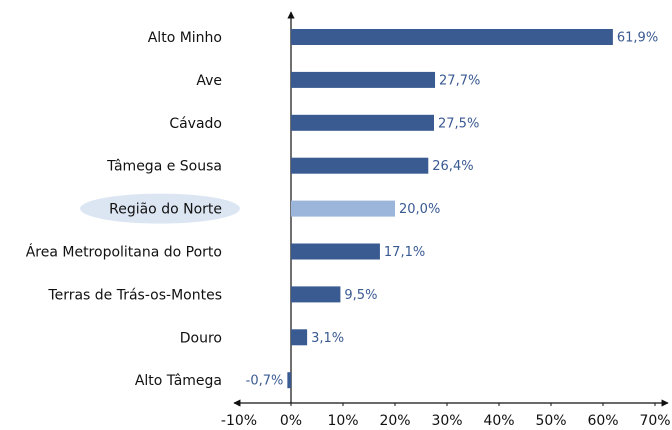 The width and height of the screenshot is (672, 430). What do you see at coordinates (446, 421) in the screenshot?
I see `x-tick-label: 30%` at bounding box center [446, 421].